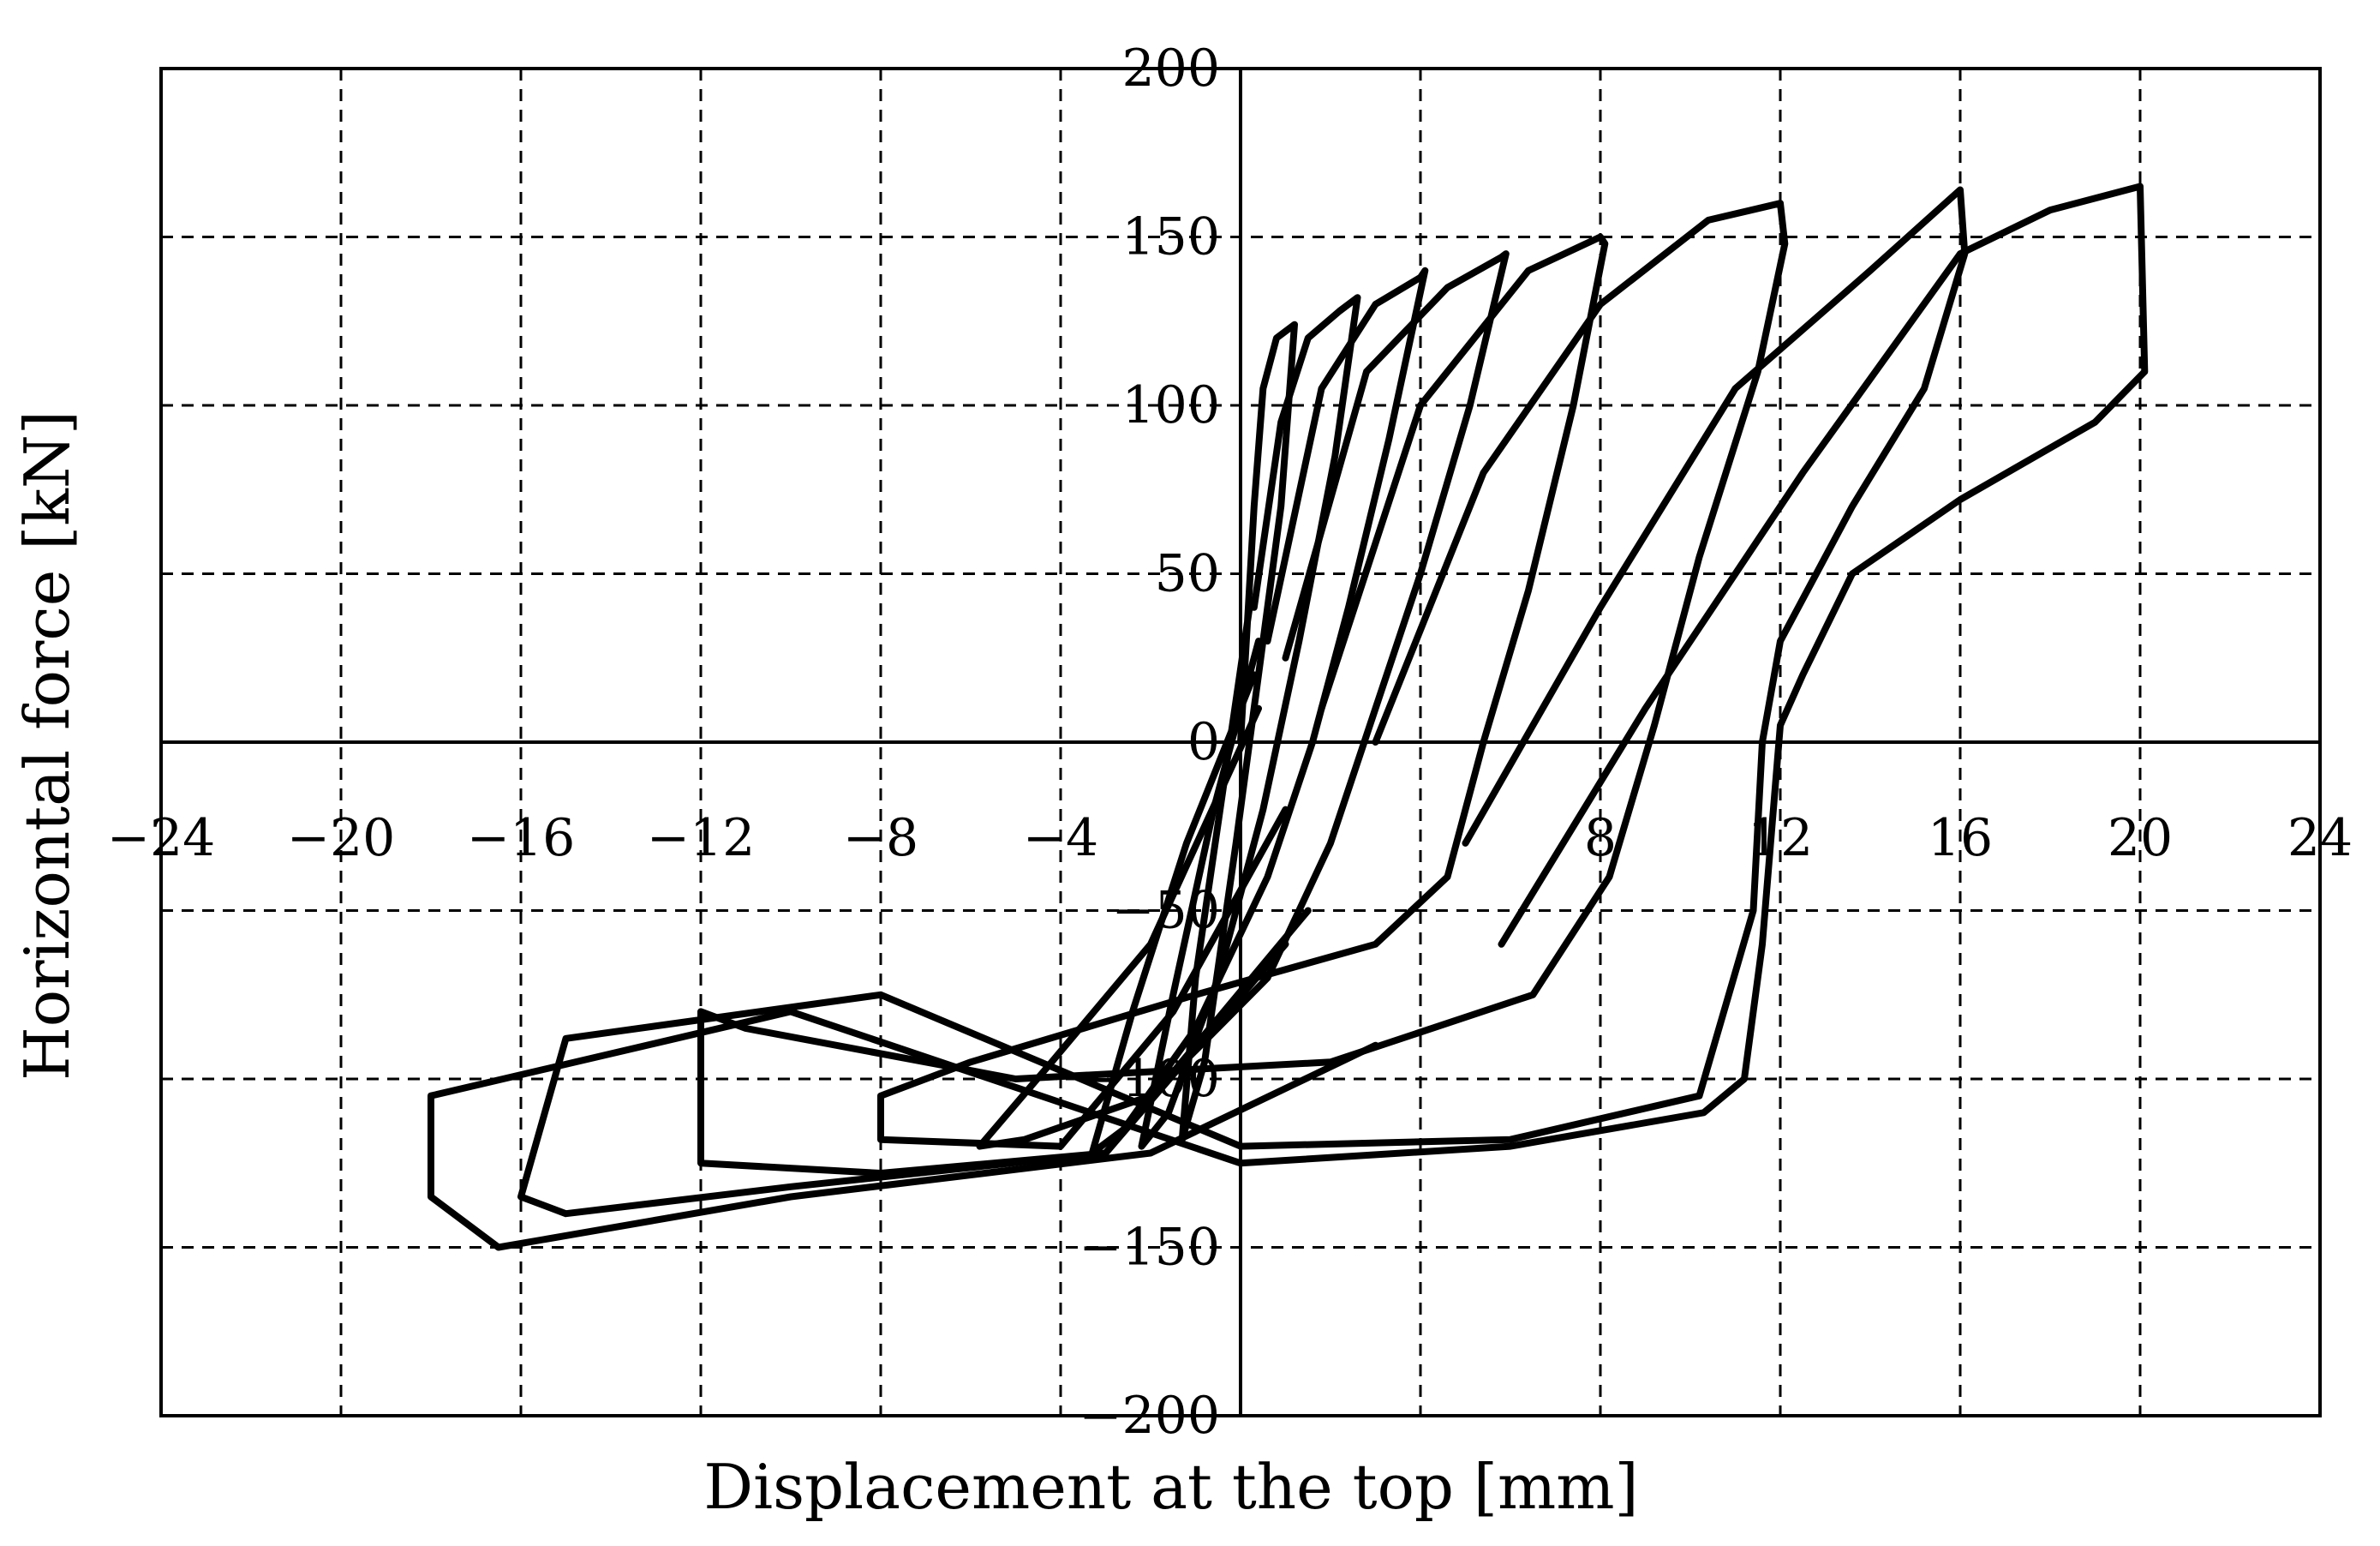 Image resolution: width=2380 pixels, height=1546 pixels. What do you see at coordinates (1960, 838) in the screenshot?
I see `x-tick-label: 16` at bounding box center [1960, 838].